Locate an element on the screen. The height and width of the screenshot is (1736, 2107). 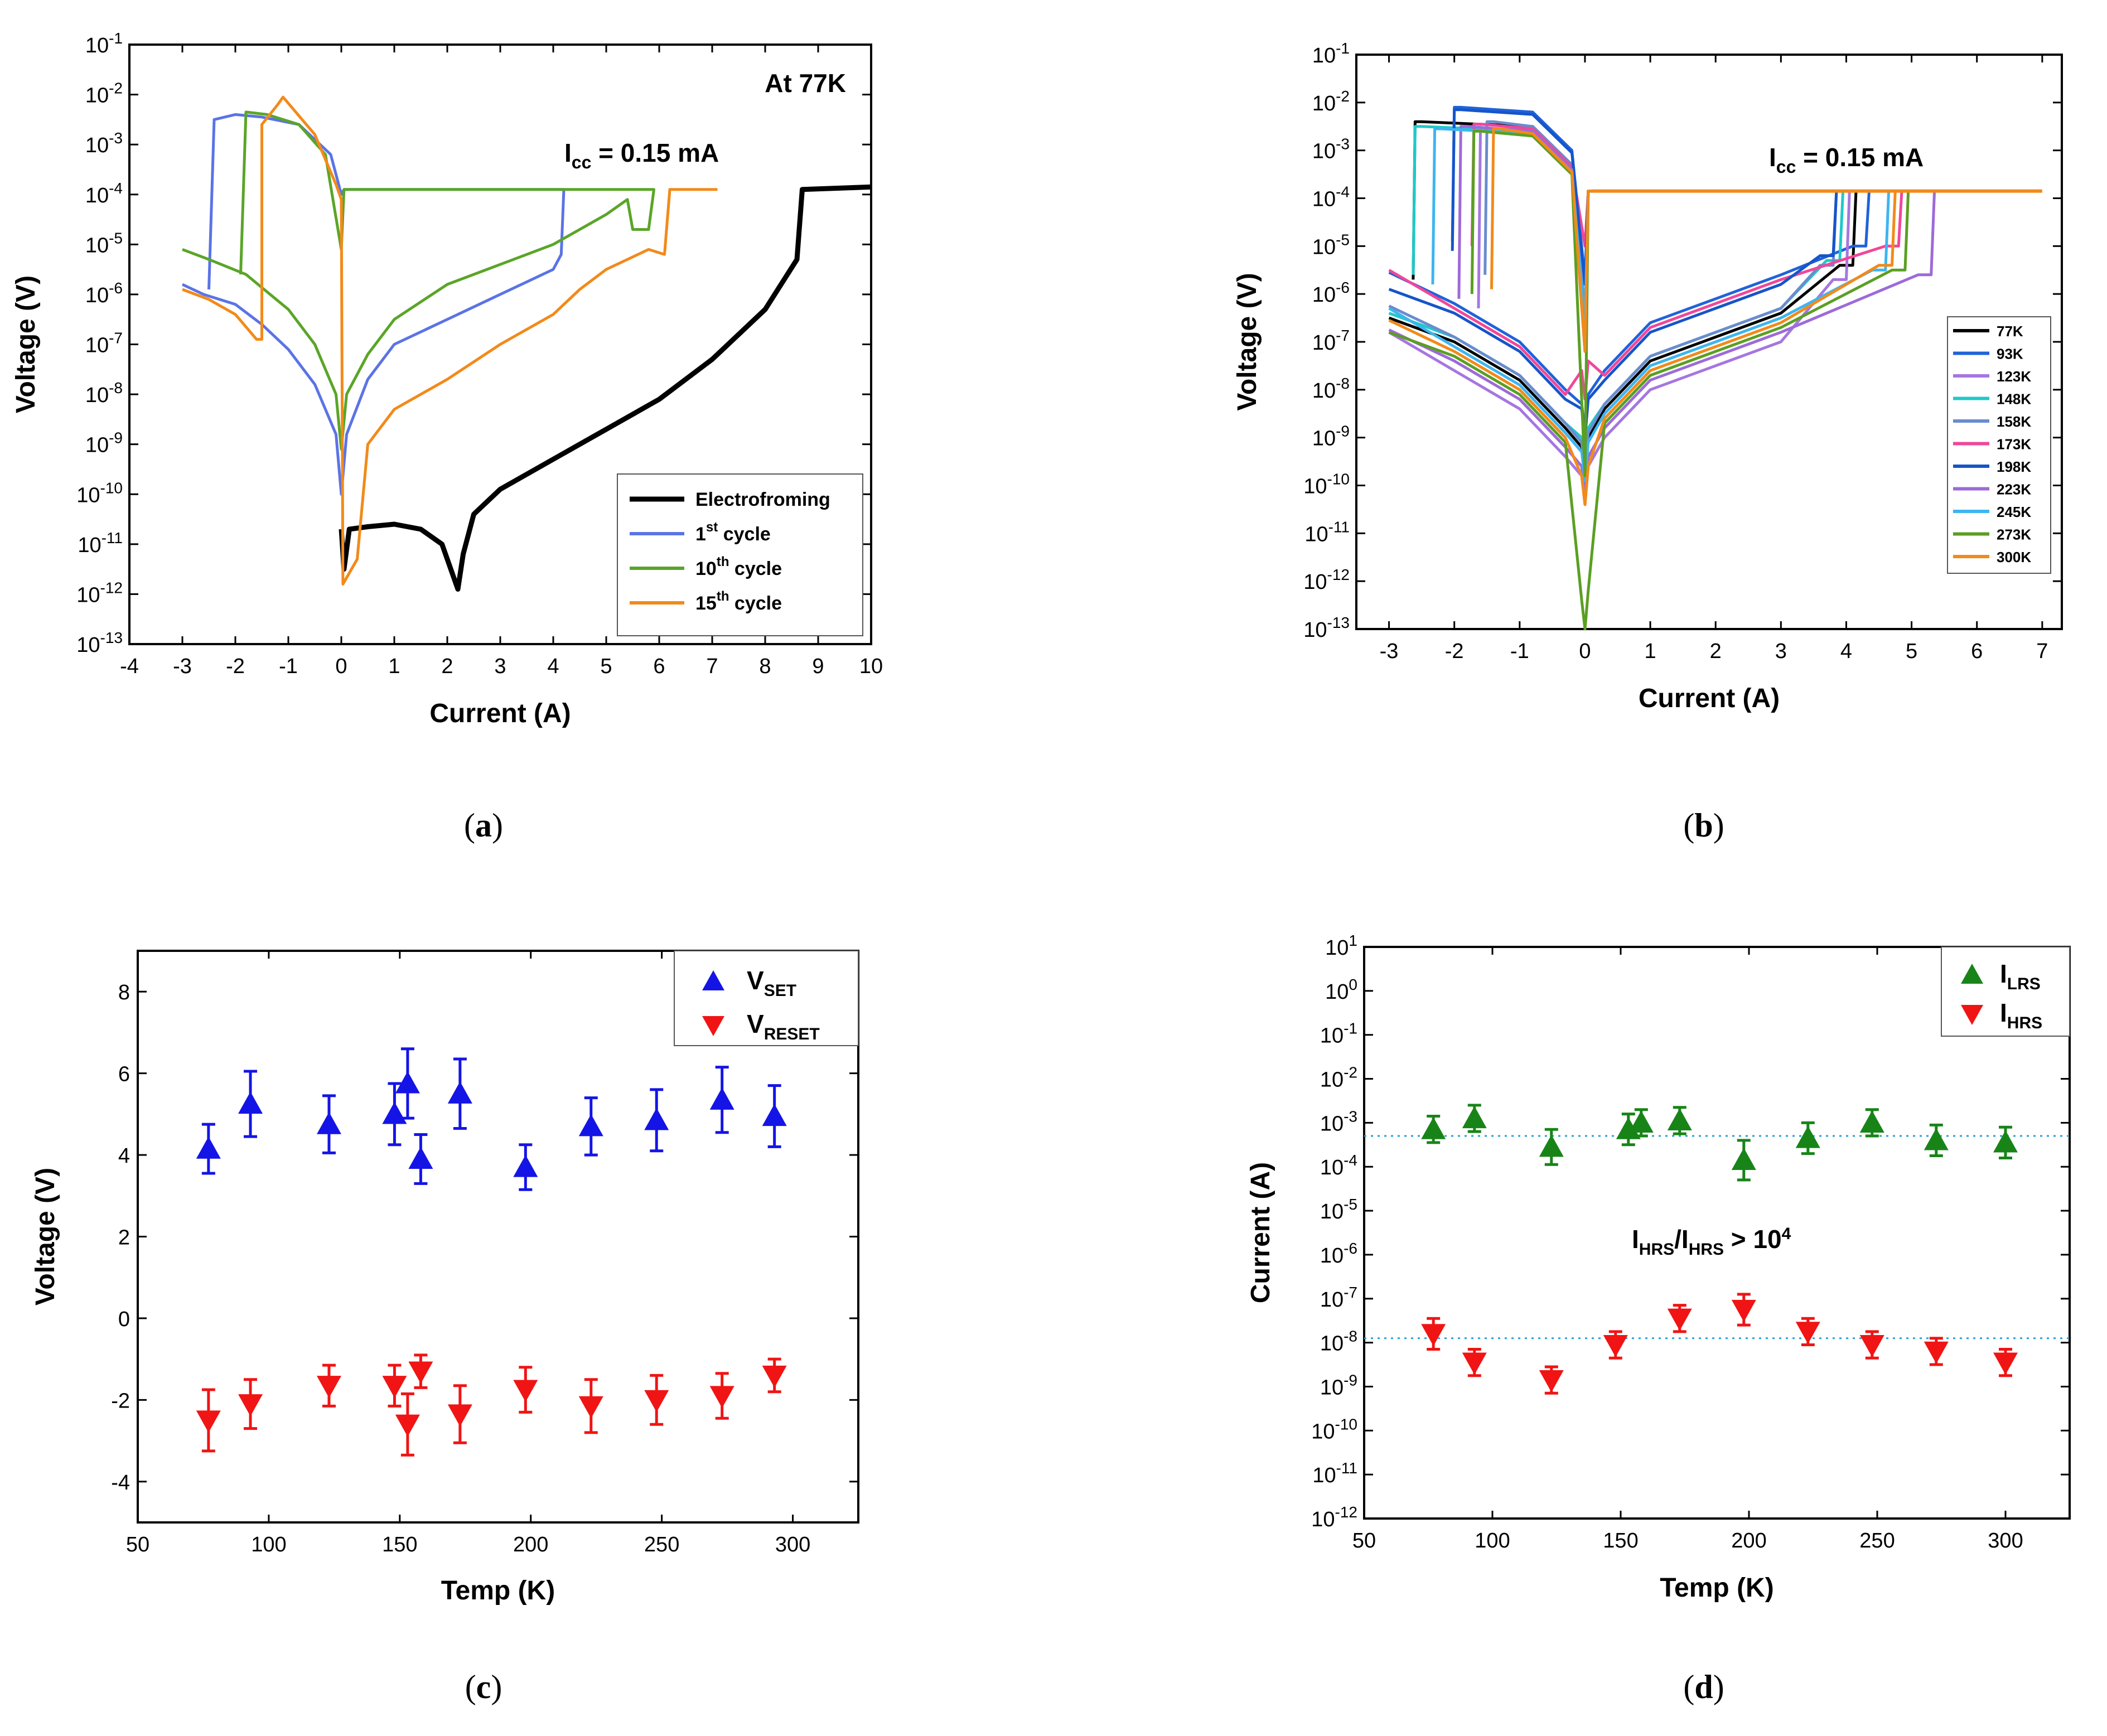
series-line is located at coordinates (1662, 311).